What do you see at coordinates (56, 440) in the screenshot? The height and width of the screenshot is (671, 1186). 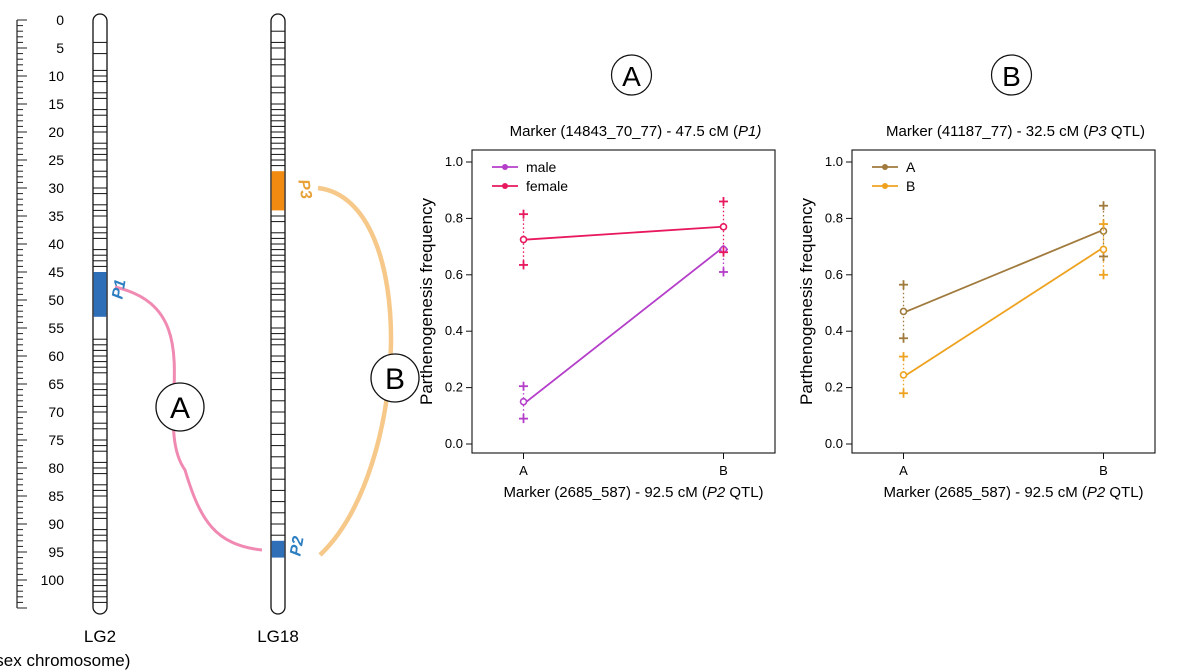 I see `scale-tick-label: 75` at bounding box center [56, 440].